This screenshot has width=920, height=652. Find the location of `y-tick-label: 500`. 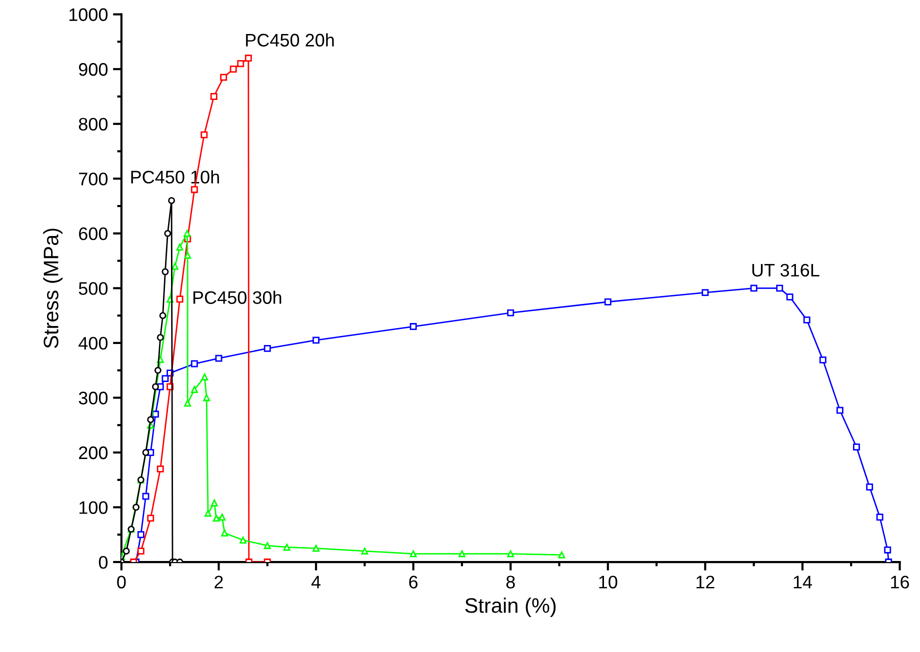

y-tick-label: 500 is located at coordinates (93, 288).